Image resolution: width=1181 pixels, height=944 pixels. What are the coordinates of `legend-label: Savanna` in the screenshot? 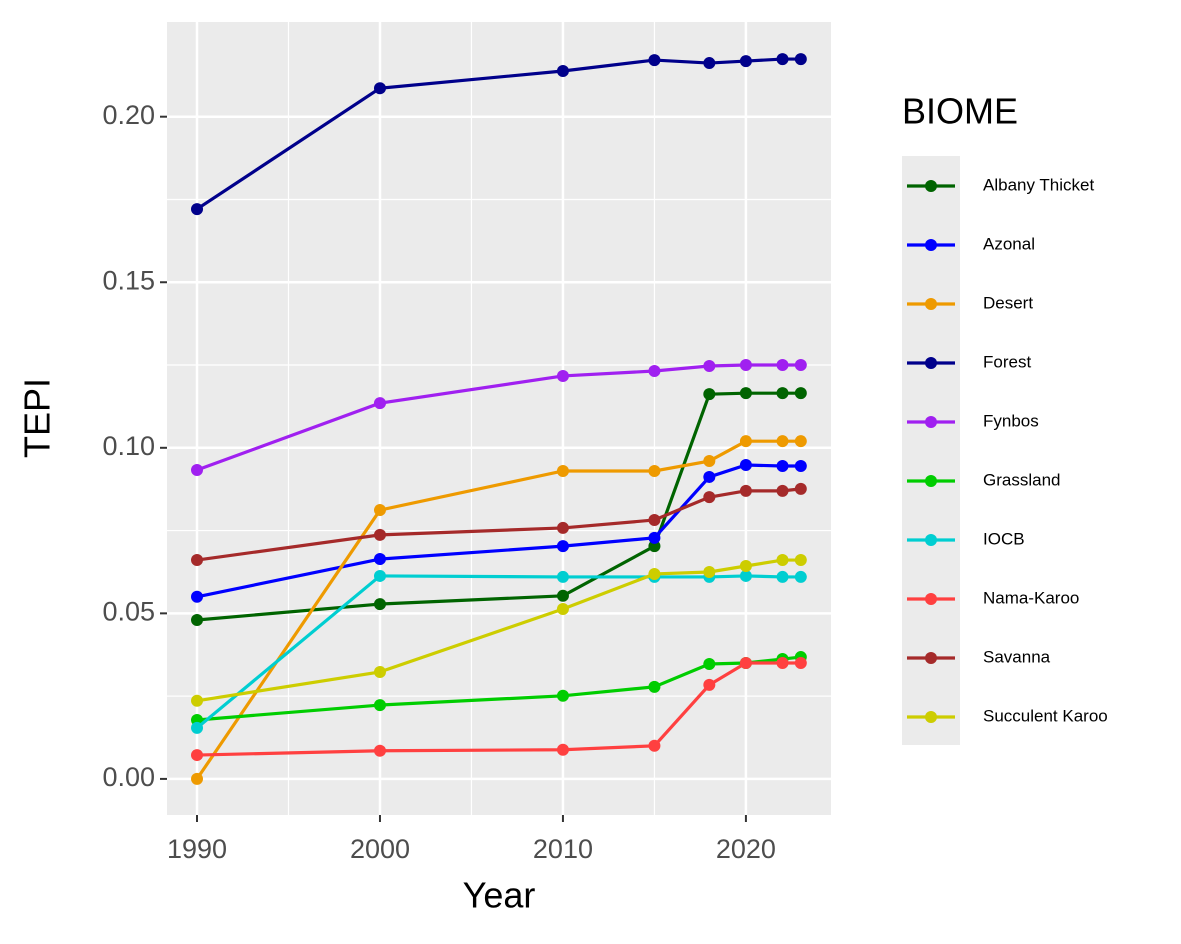 It's located at (1017, 656).